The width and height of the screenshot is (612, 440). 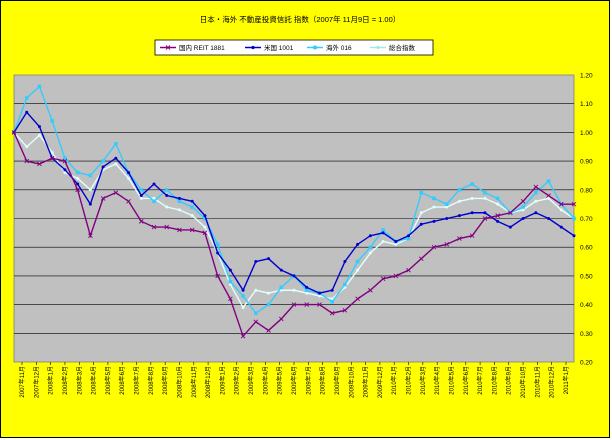 I want to click on x-tick-label: 2008年5月, so click(x=108, y=380).